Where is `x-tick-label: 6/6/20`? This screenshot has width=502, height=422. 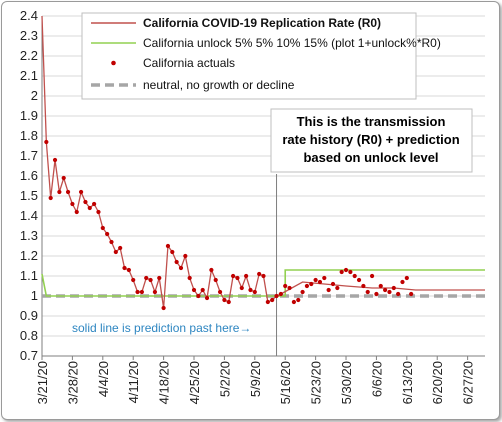 x-tick-label: 6/6/20 is located at coordinates (376, 379).